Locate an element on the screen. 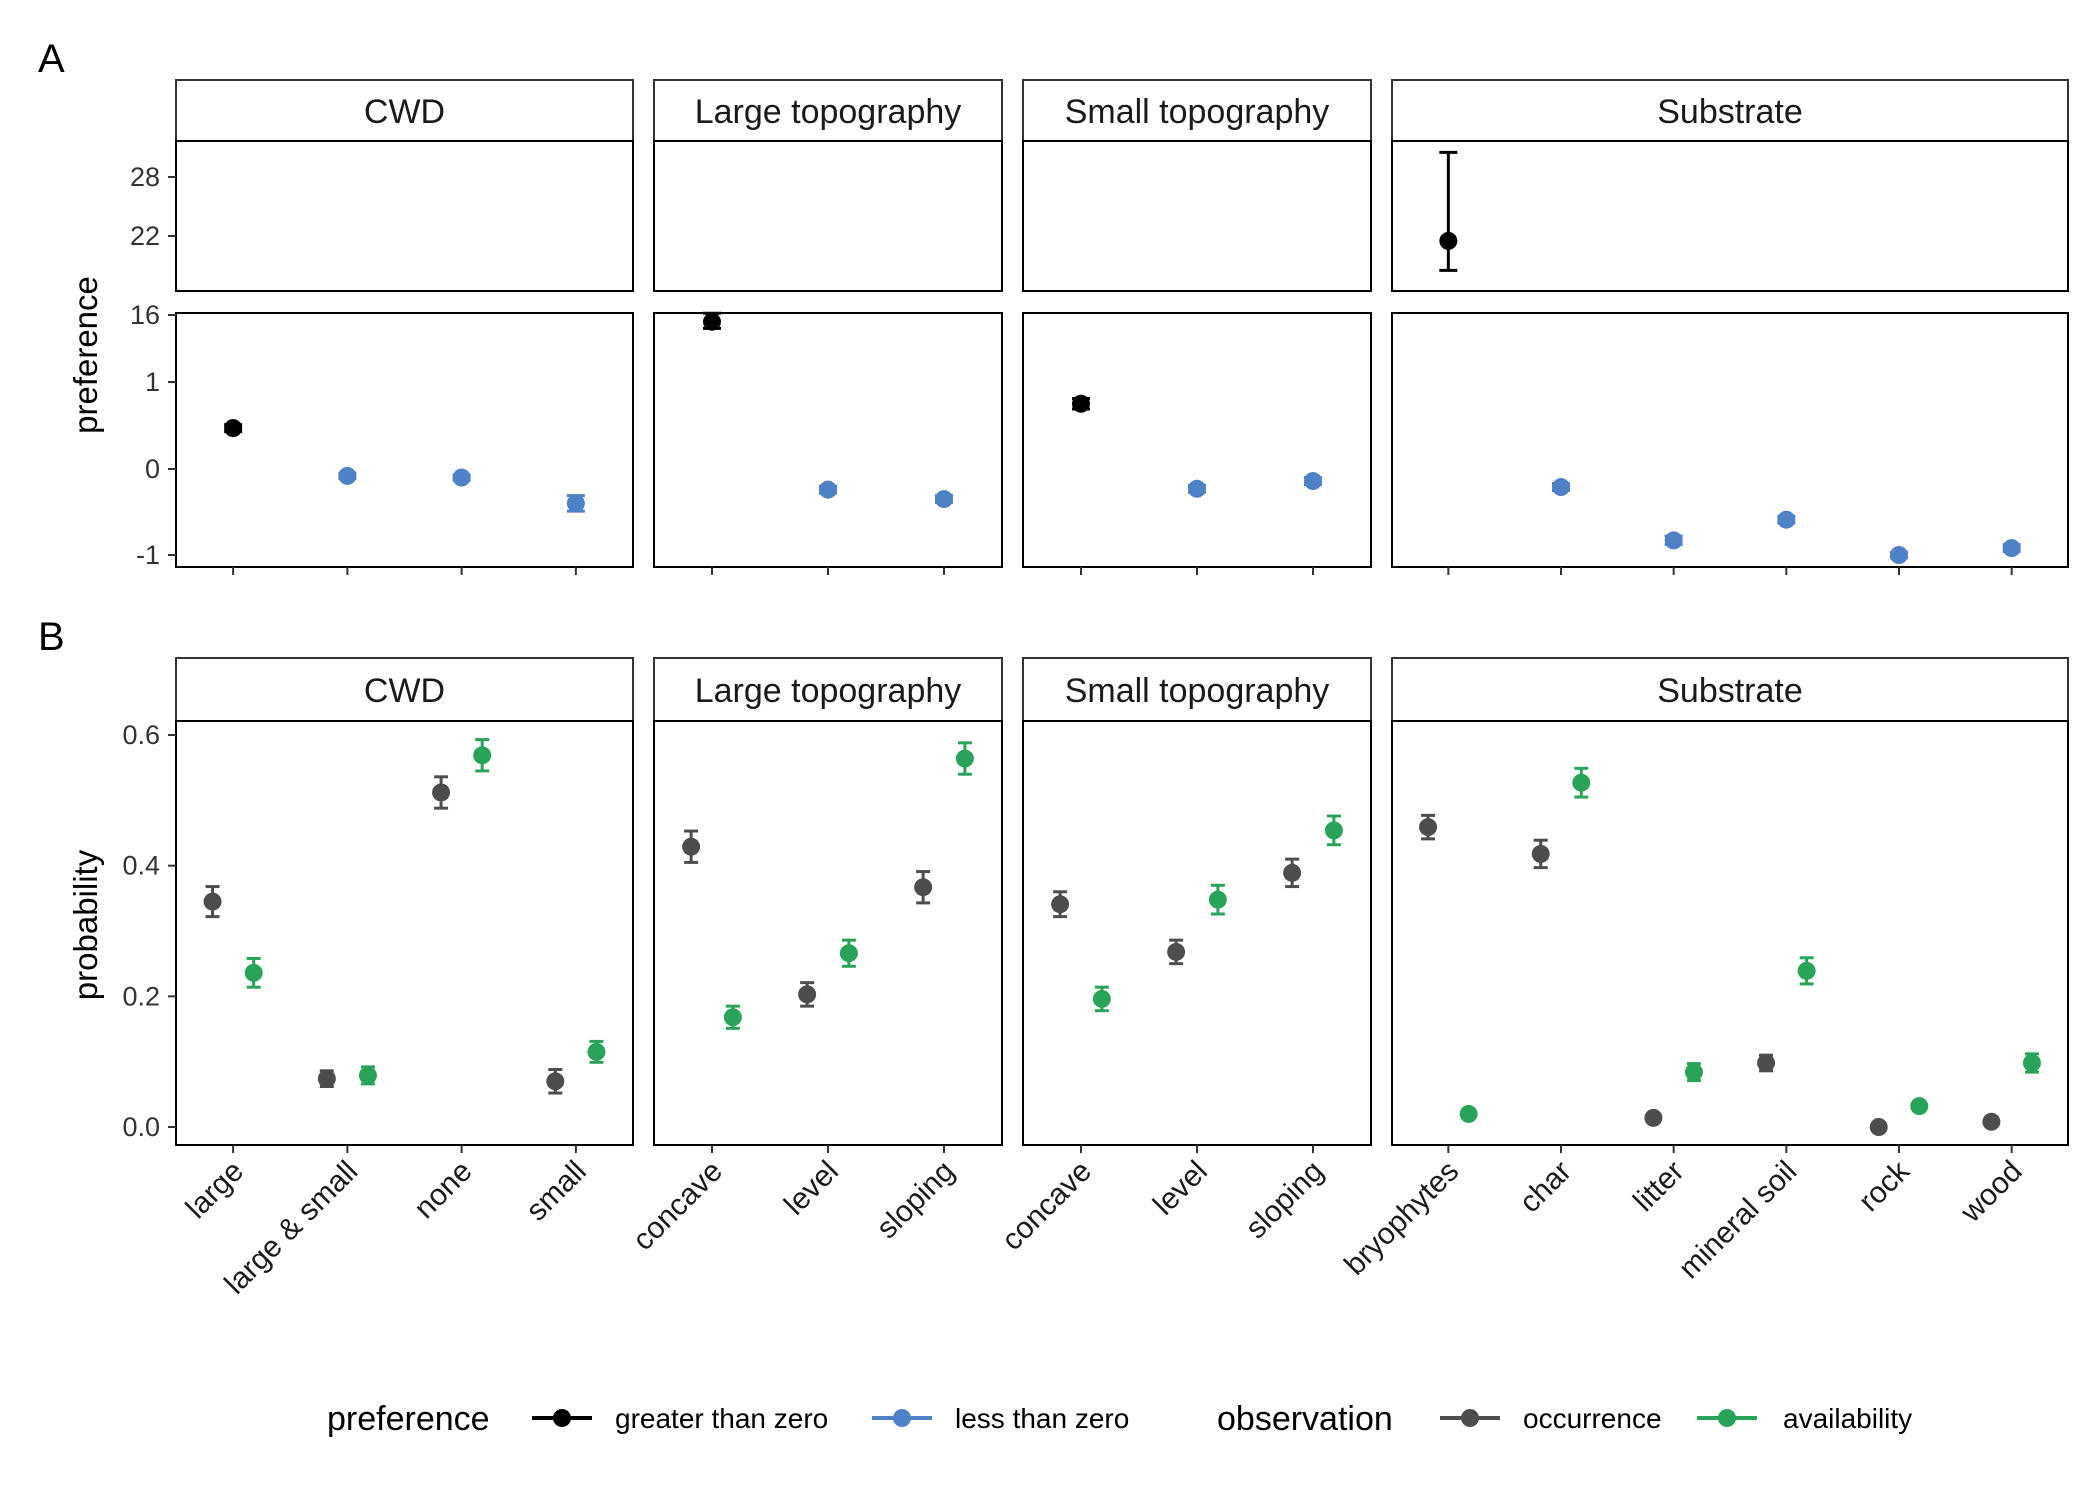 The height and width of the screenshot is (1500, 2100). availability-point-large-topography-concave is located at coordinates (732, 1017).